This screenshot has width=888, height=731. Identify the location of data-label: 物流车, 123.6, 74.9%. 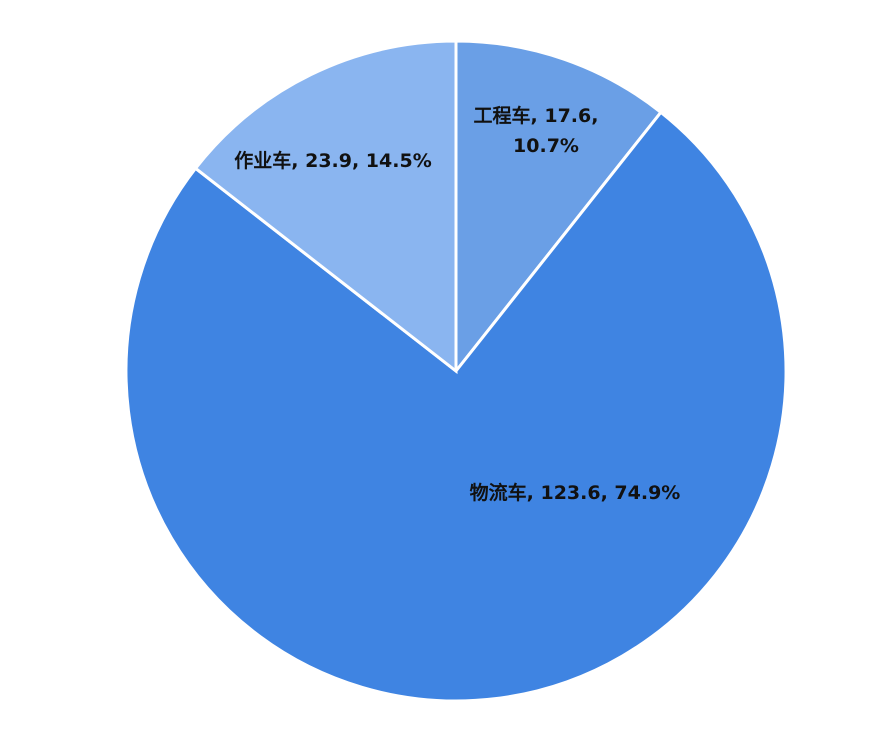
(575, 492).